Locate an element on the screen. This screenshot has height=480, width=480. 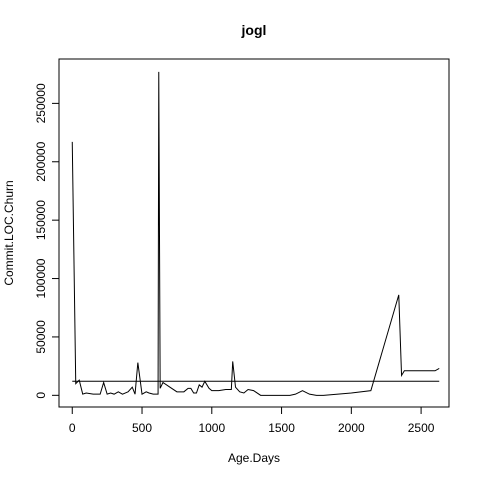
x-axis: 0 500 1000 1500 2000 2500 is located at coordinates (252, 420).